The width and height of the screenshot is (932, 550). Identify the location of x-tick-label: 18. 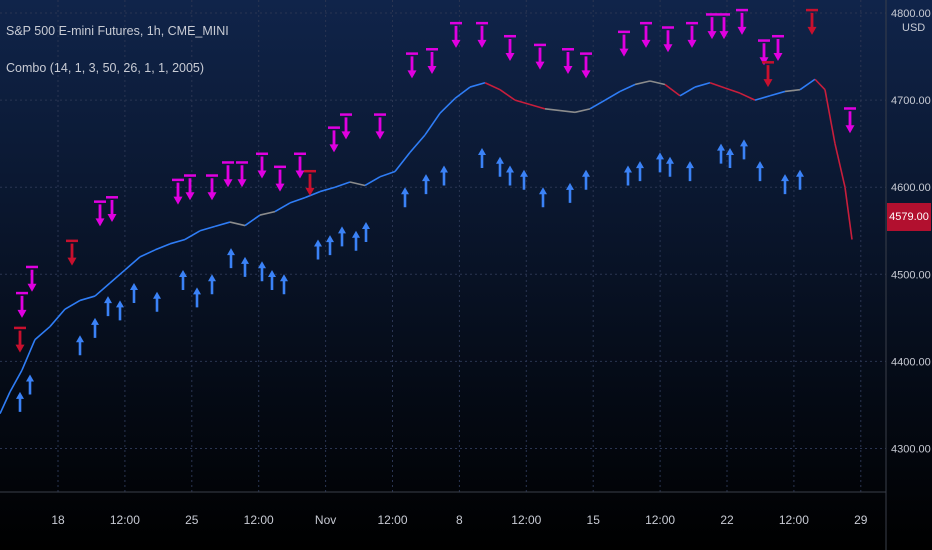
(58, 520).